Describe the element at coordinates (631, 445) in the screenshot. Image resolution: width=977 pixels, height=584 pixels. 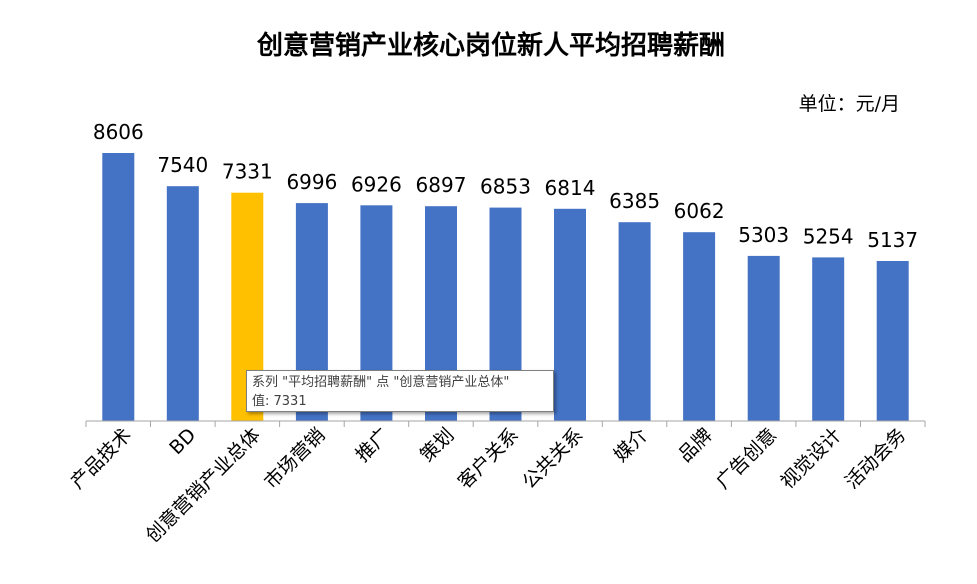
I see `category-label-8: 媒介` at that location.